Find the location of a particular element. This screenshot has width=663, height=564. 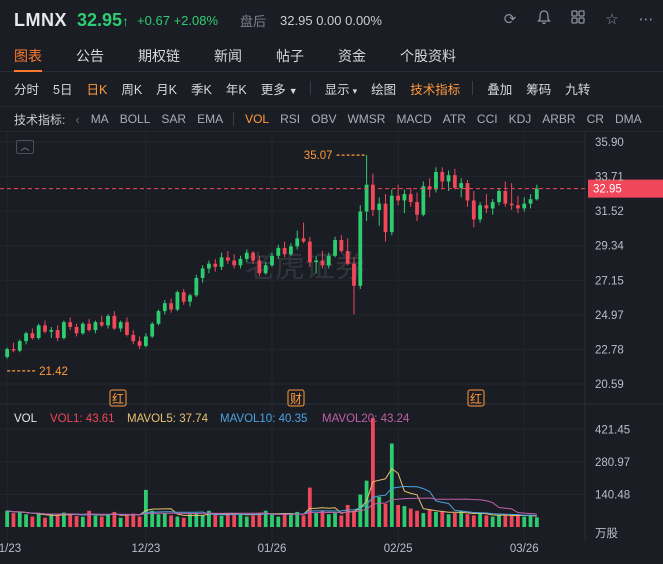

tab-company-profile: 个股资料 is located at coordinates (428, 55).